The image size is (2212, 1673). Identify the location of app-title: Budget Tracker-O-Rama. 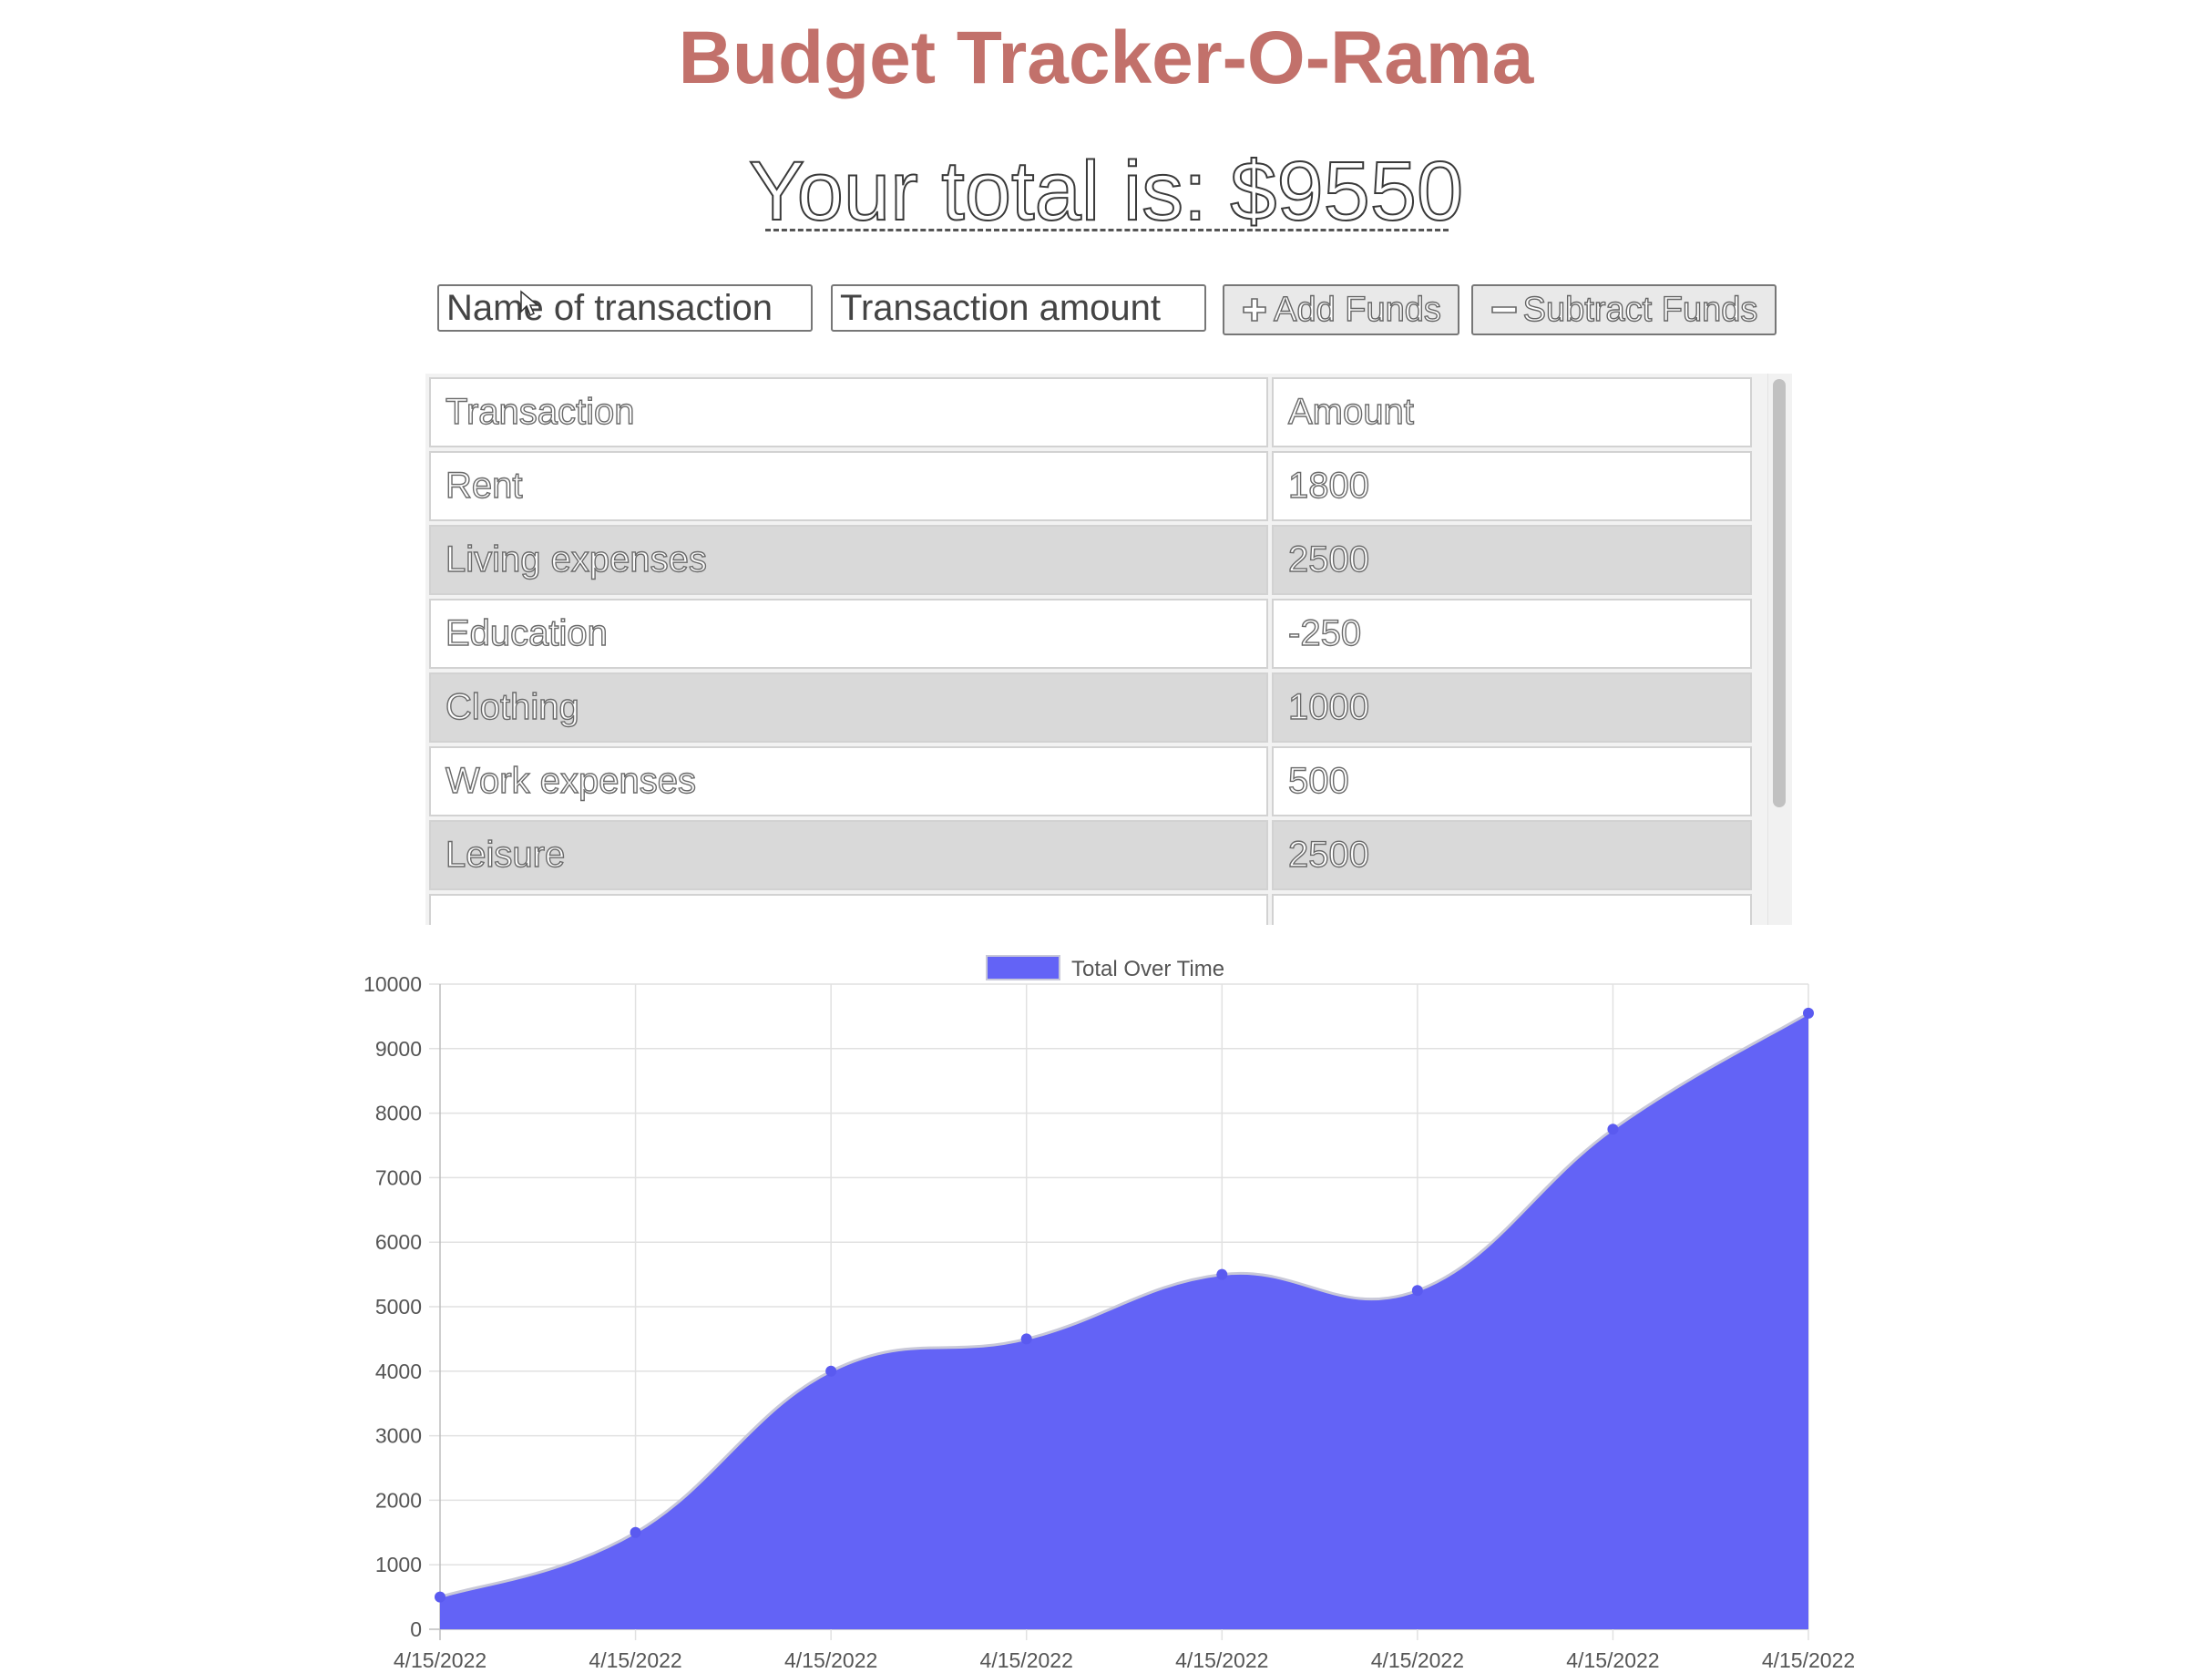
(1106, 57).